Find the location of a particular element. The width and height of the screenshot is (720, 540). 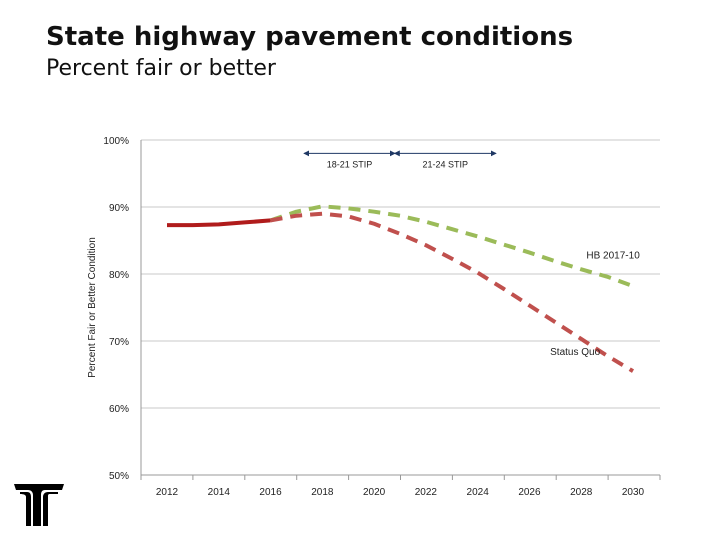

y-tick-label: 80% is located at coordinates (119, 275).